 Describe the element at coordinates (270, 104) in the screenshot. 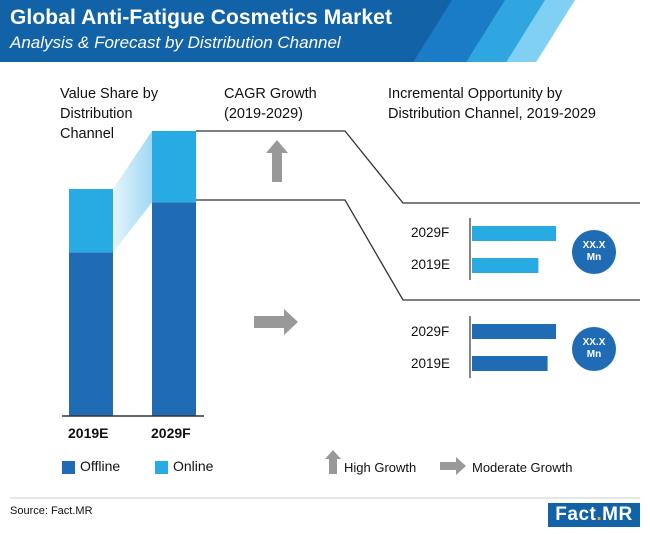

I see `cagr-label: CAGR Growth (2019-2029)` at that location.